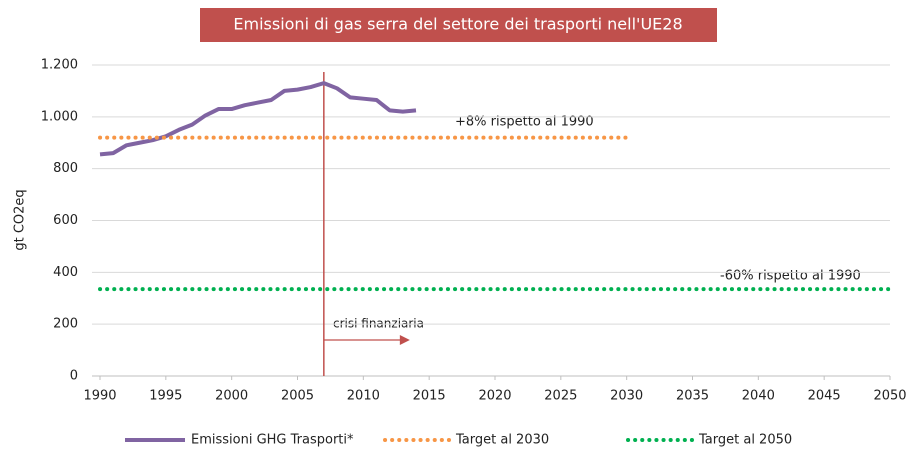 The height and width of the screenshot is (453, 912). Describe the element at coordinates (59, 65) in the screenshot. I see `y-tick-label: 1.200` at that location.